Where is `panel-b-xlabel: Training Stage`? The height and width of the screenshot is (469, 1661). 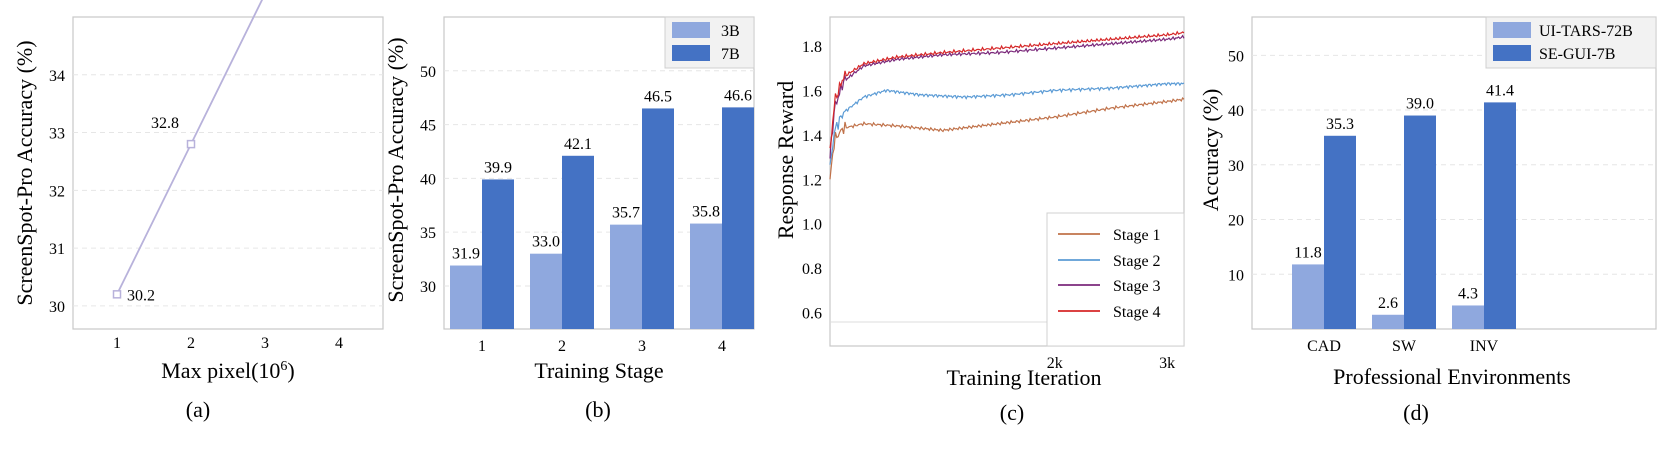 panel-b-xlabel: Training Stage is located at coordinates (598, 370).